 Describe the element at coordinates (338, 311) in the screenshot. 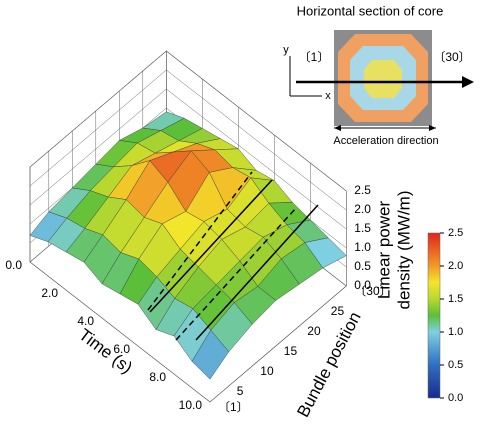

I see `y-tick-label: 25` at that location.